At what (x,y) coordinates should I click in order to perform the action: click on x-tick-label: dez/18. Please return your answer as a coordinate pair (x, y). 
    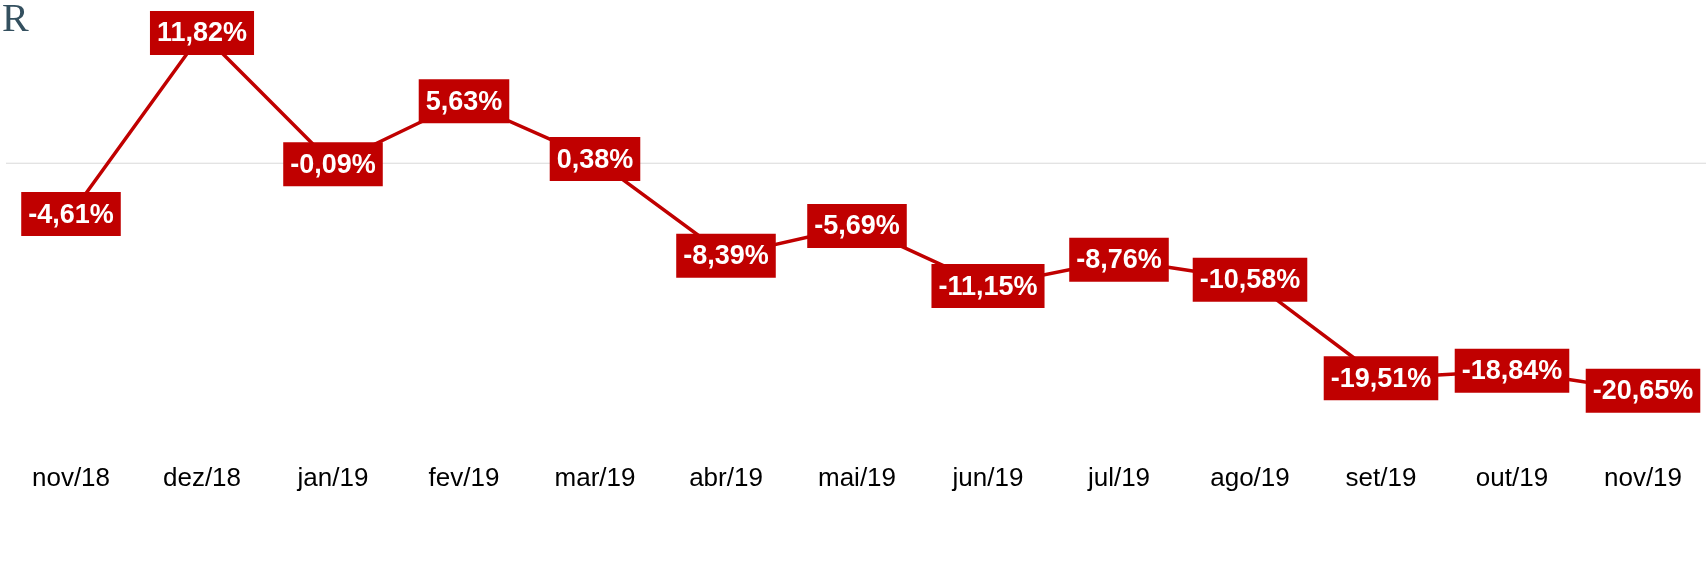
    Looking at the image, I should click on (202, 476).